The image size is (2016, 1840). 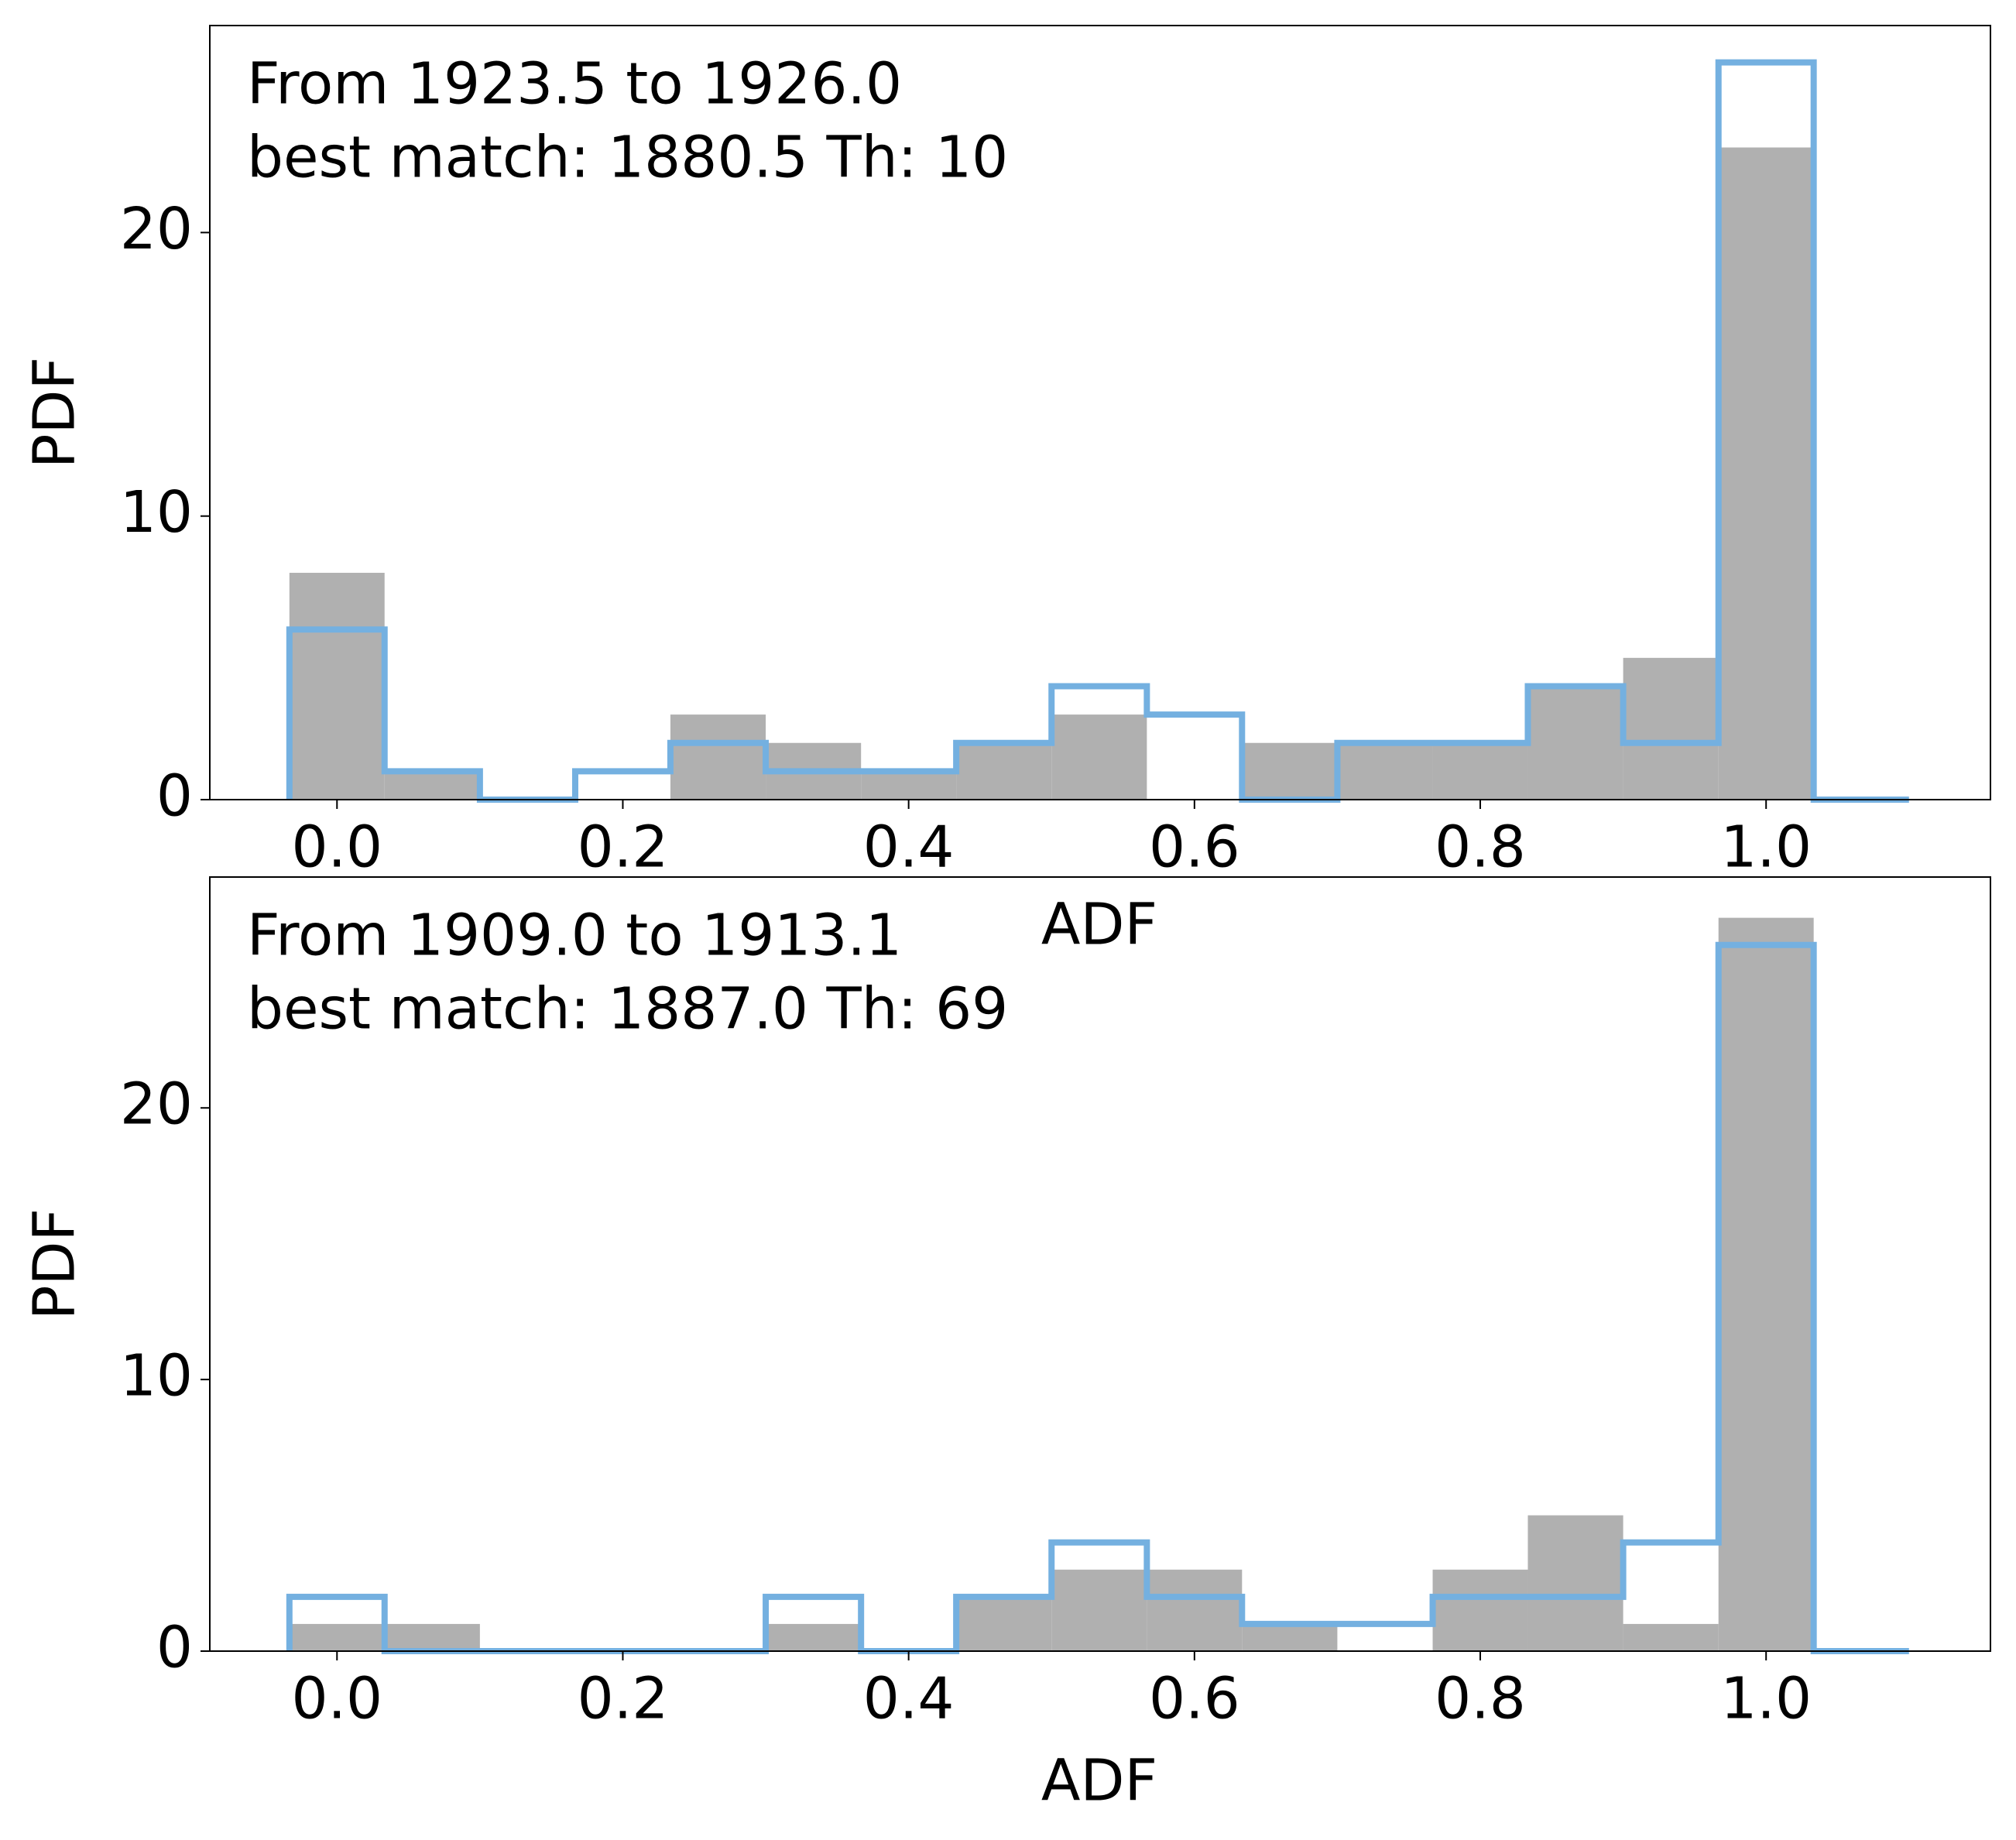 What do you see at coordinates (574, 936) in the screenshot?
I see `annotation: From 1909.0 to 1913.1` at bounding box center [574, 936].